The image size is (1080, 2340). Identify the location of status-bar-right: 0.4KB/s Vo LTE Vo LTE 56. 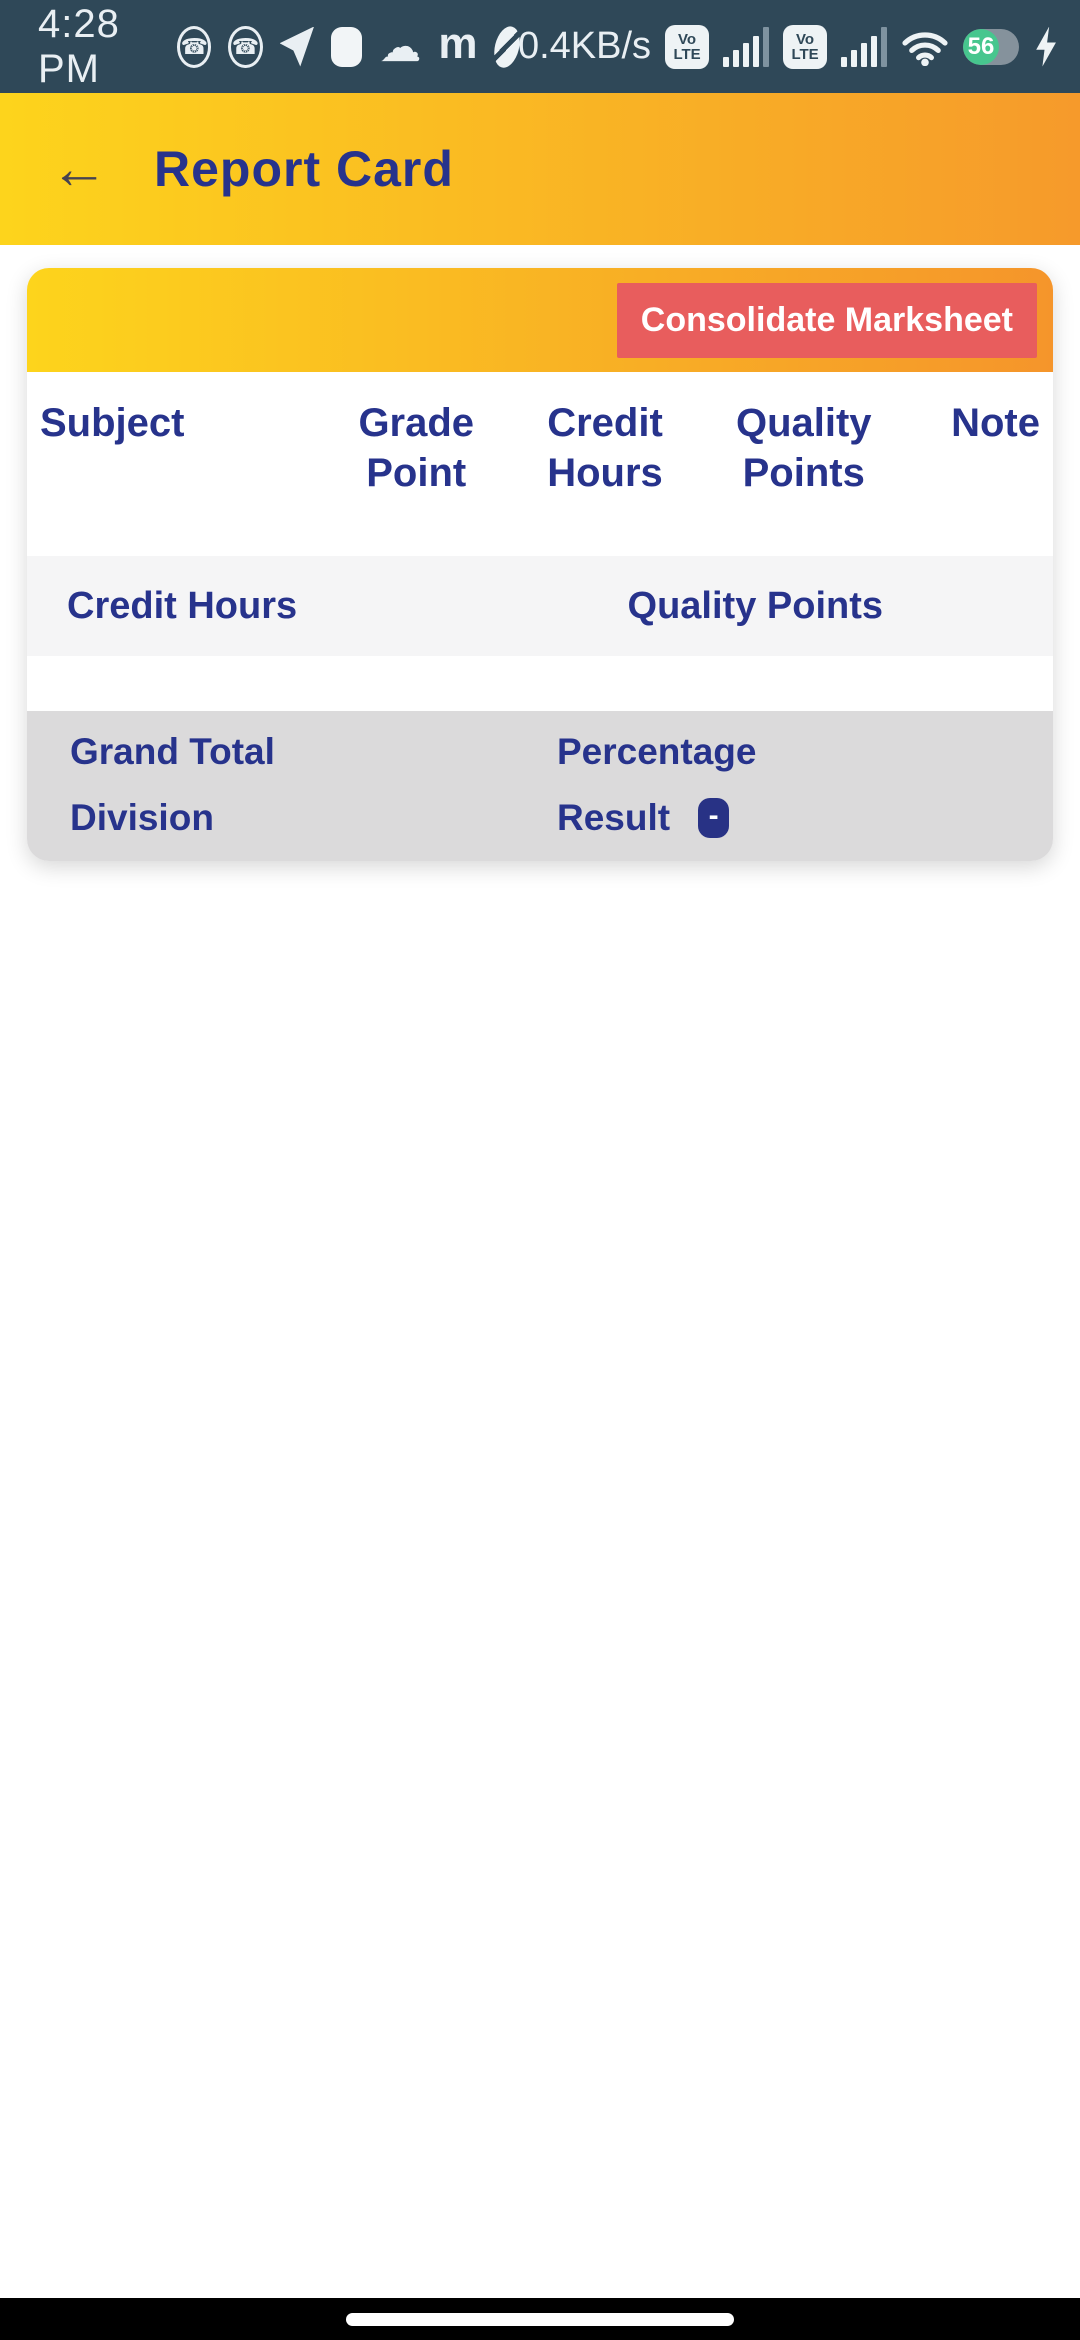
(788, 46).